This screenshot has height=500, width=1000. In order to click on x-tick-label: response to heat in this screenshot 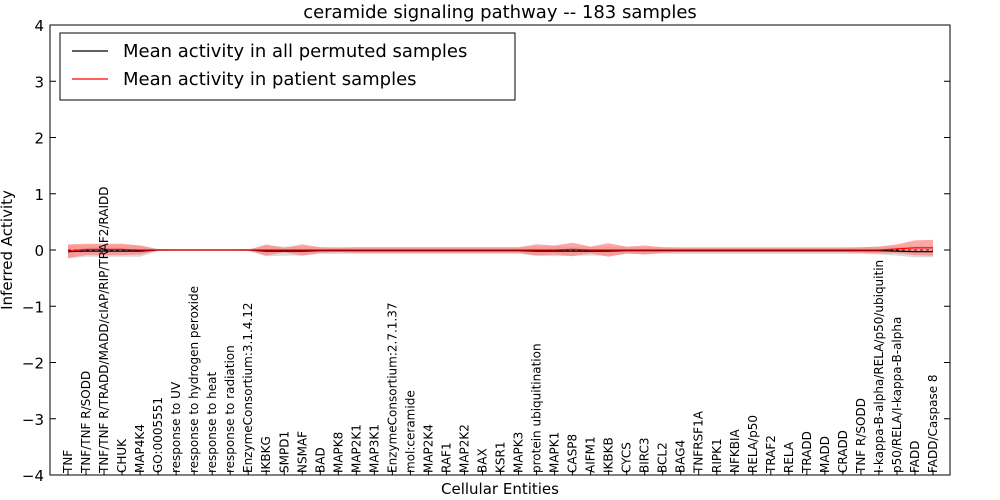, I will do `click(212, 422)`.